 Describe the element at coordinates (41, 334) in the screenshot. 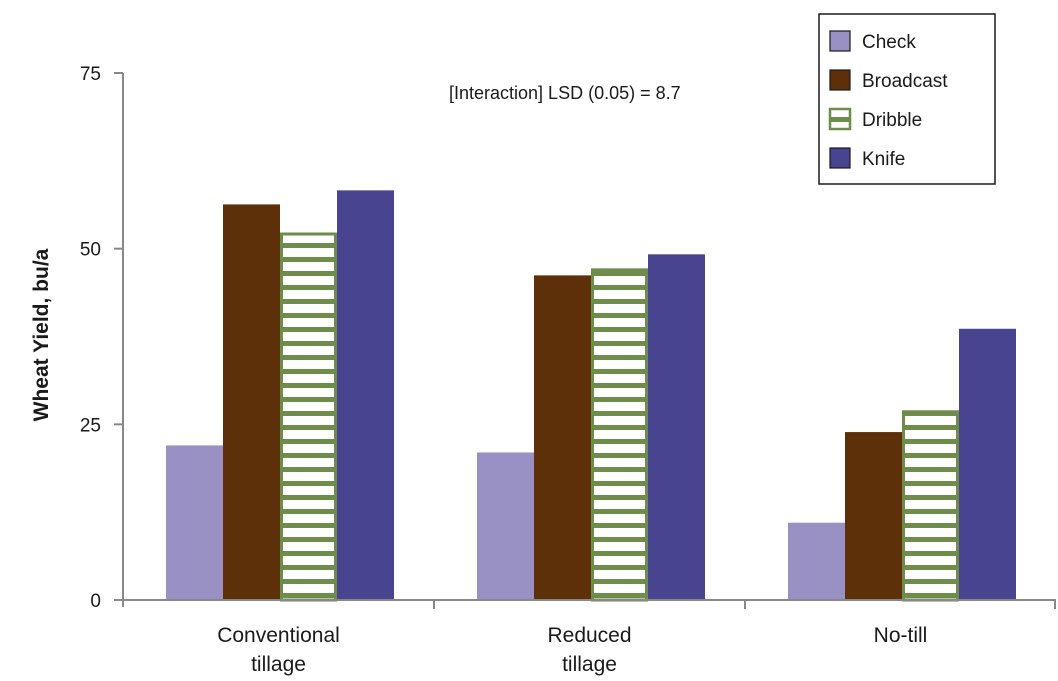

I see `y-axis-label: Wheat Yield, bu/a` at that location.